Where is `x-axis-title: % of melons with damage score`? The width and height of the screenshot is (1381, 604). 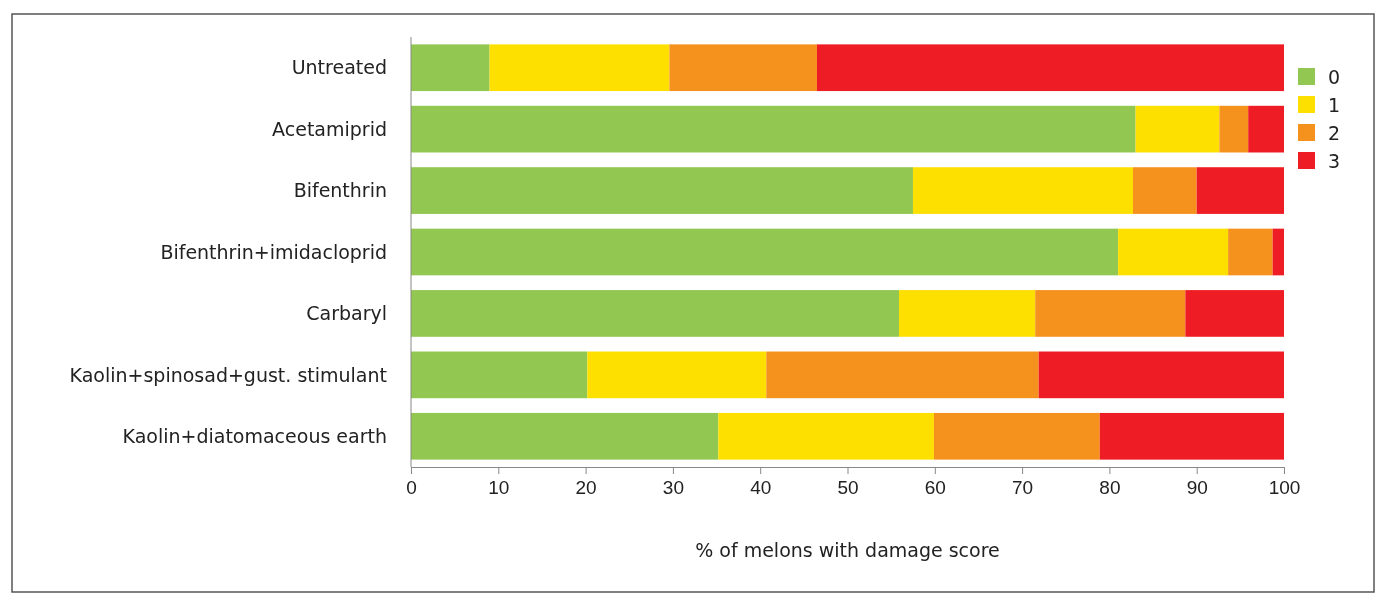
x-axis-title: % of melons with damage score is located at coordinates (847, 550).